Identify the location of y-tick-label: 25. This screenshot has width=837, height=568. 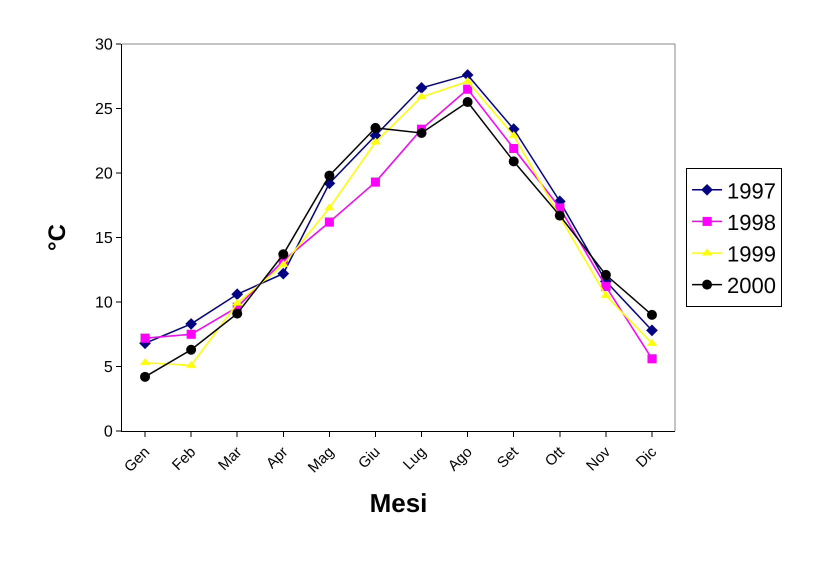
(104, 109).